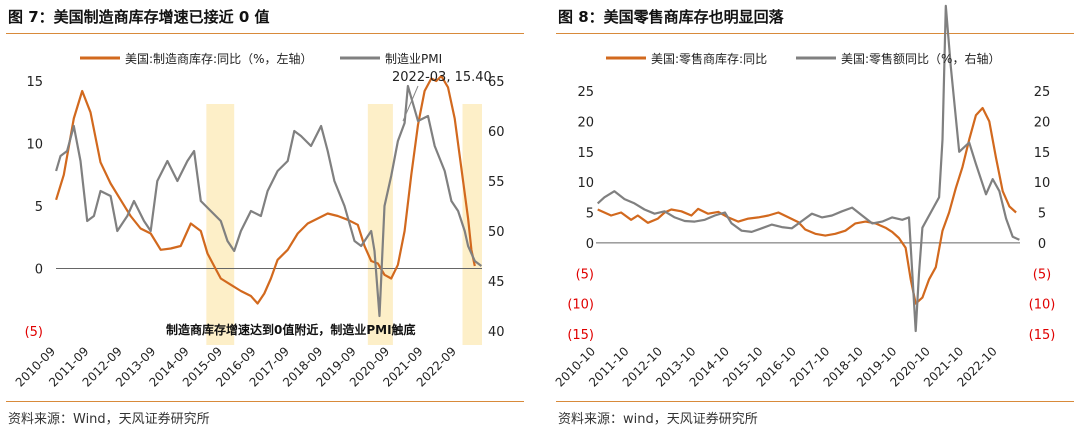 This screenshot has height=432, width=1080. I want to click on right-tick-label: 65, so click(496, 82).